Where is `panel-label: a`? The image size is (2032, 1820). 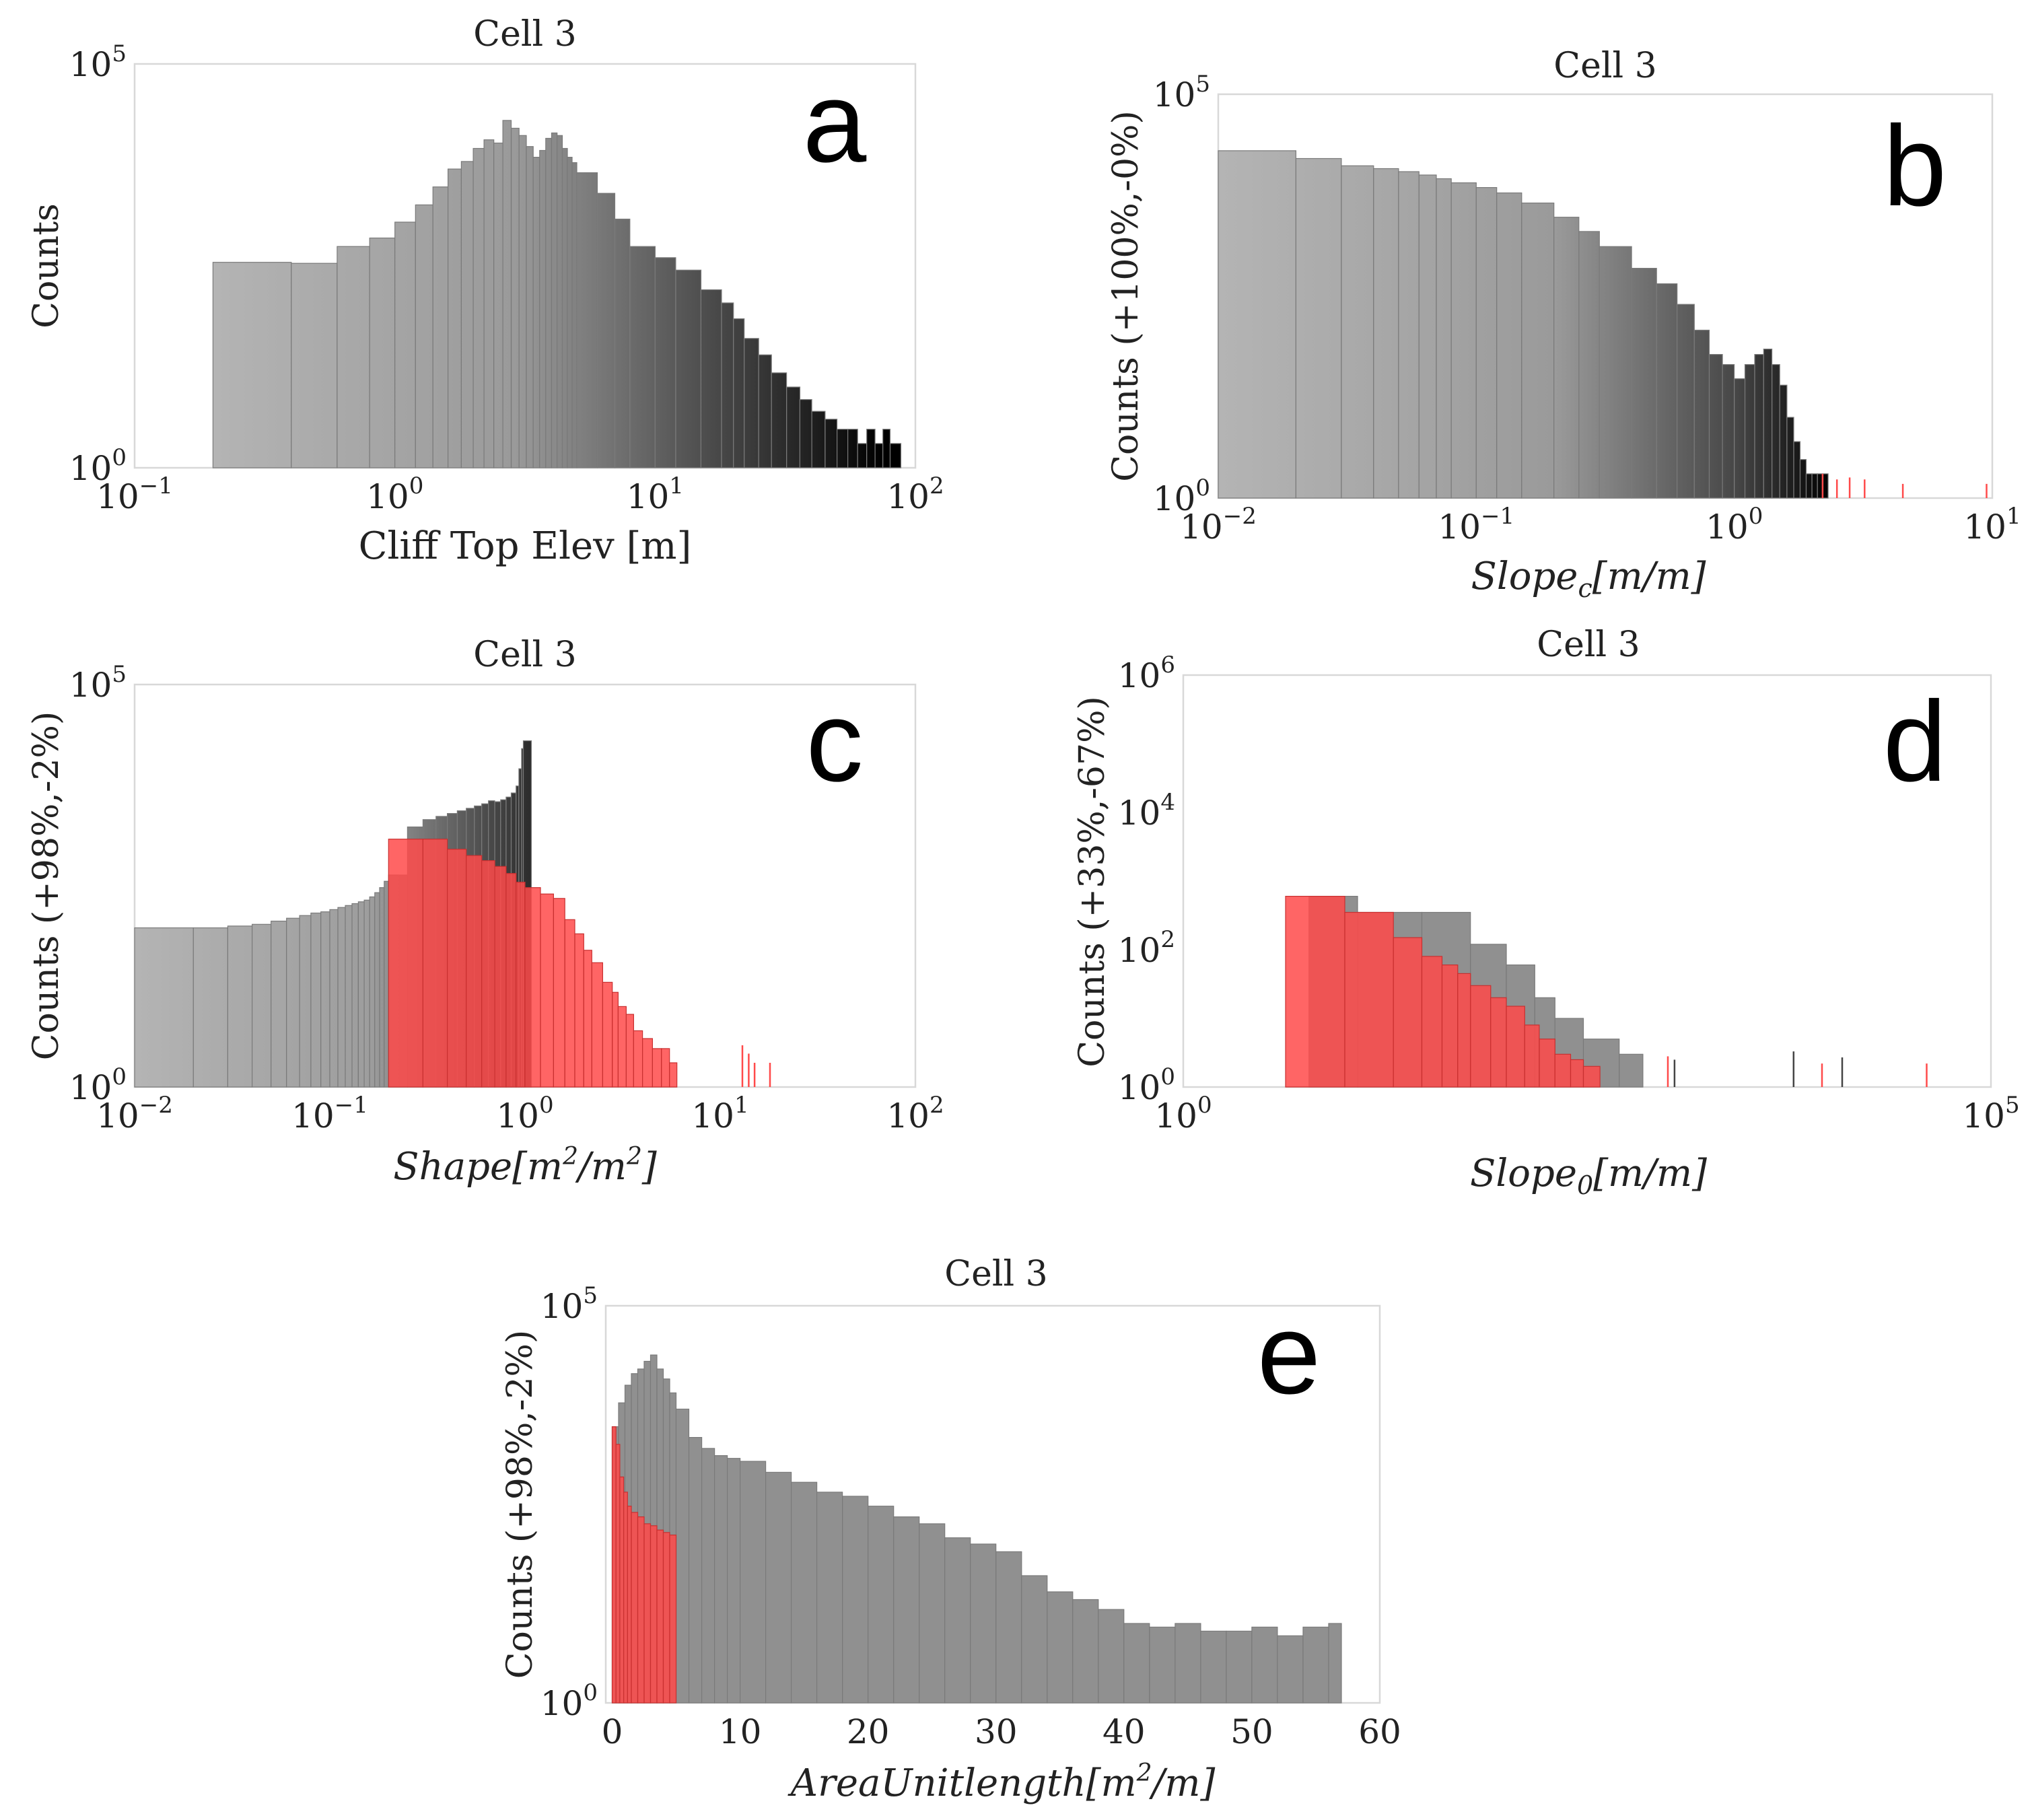 panel-label: a is located at coordinates (835, 123).